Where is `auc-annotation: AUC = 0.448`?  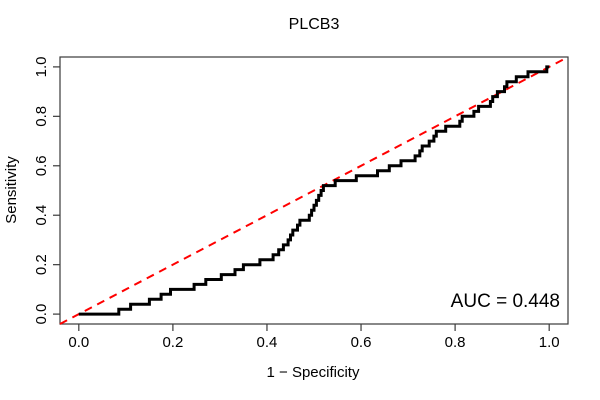
auc-annotation: AUC = 0.448 is located at coordinates (505, 301).